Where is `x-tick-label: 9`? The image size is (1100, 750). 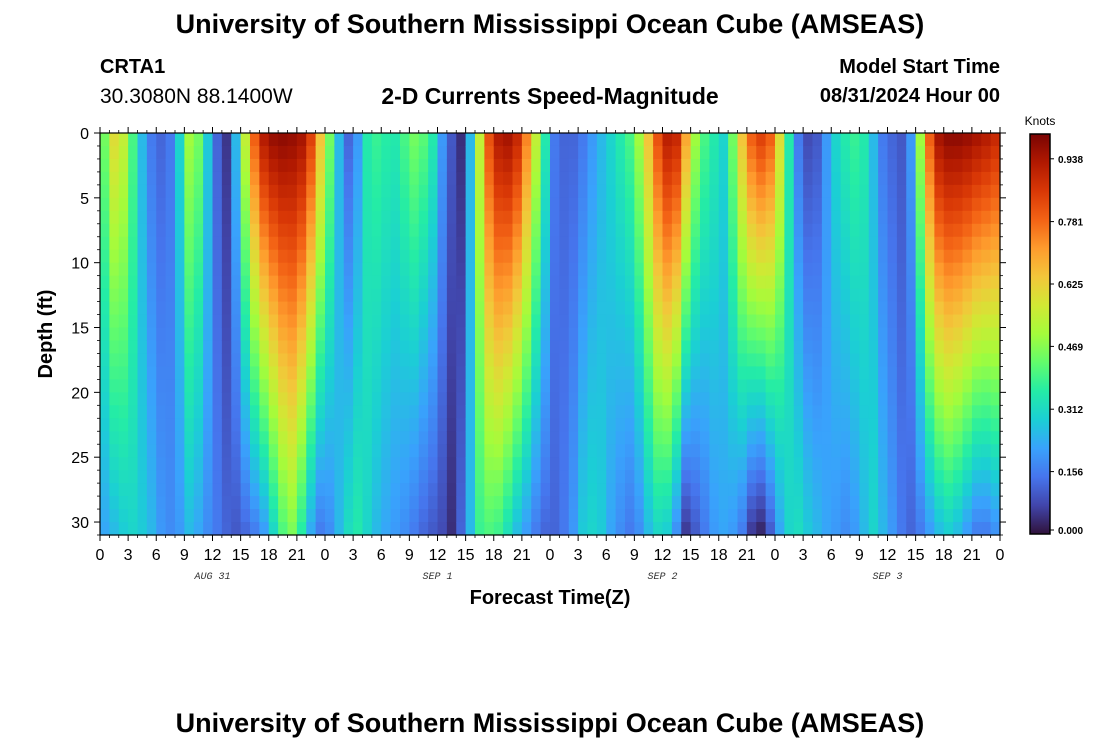
x-tick-label: 9 is located at coordinates (409, 555).